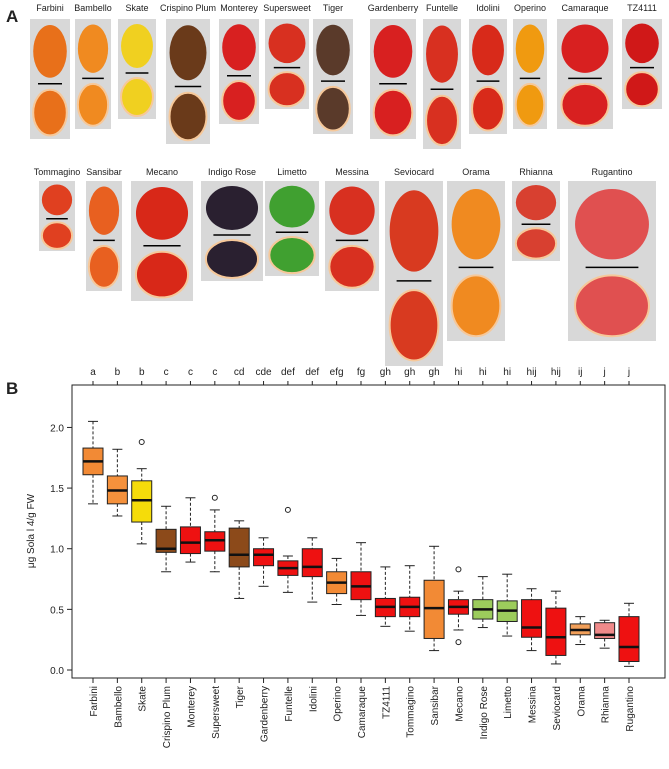  What do you see at coordinates (442, 8) in the screenshot?
I see `variety-label: Funtelle` at bounding box center [442, 8].